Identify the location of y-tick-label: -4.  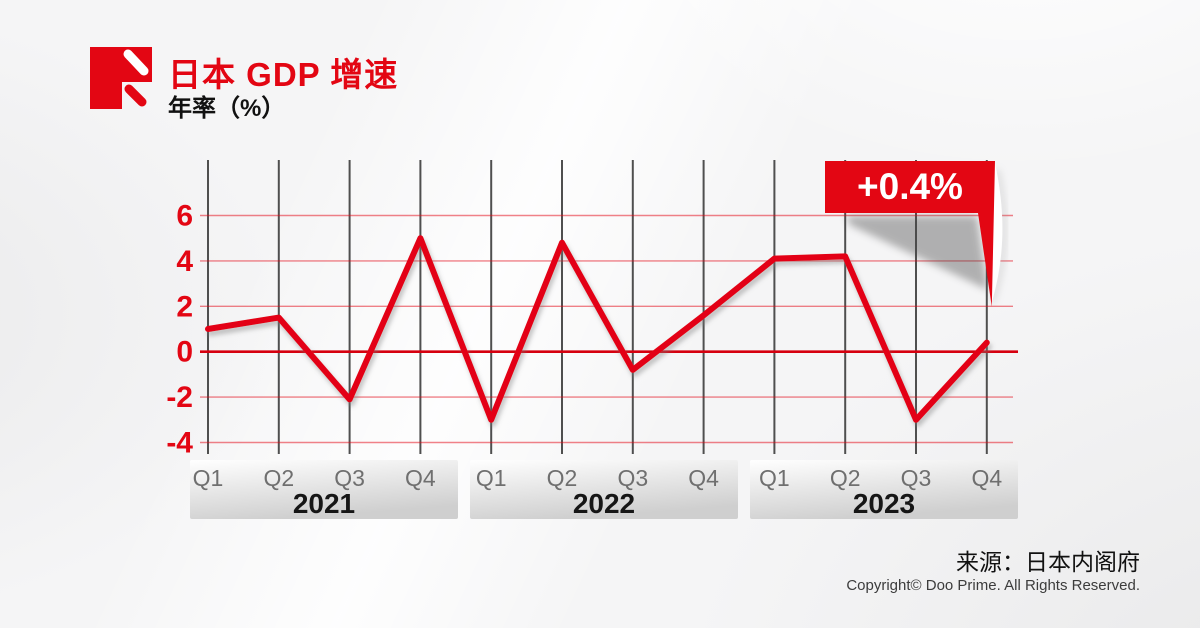
(179, 443).